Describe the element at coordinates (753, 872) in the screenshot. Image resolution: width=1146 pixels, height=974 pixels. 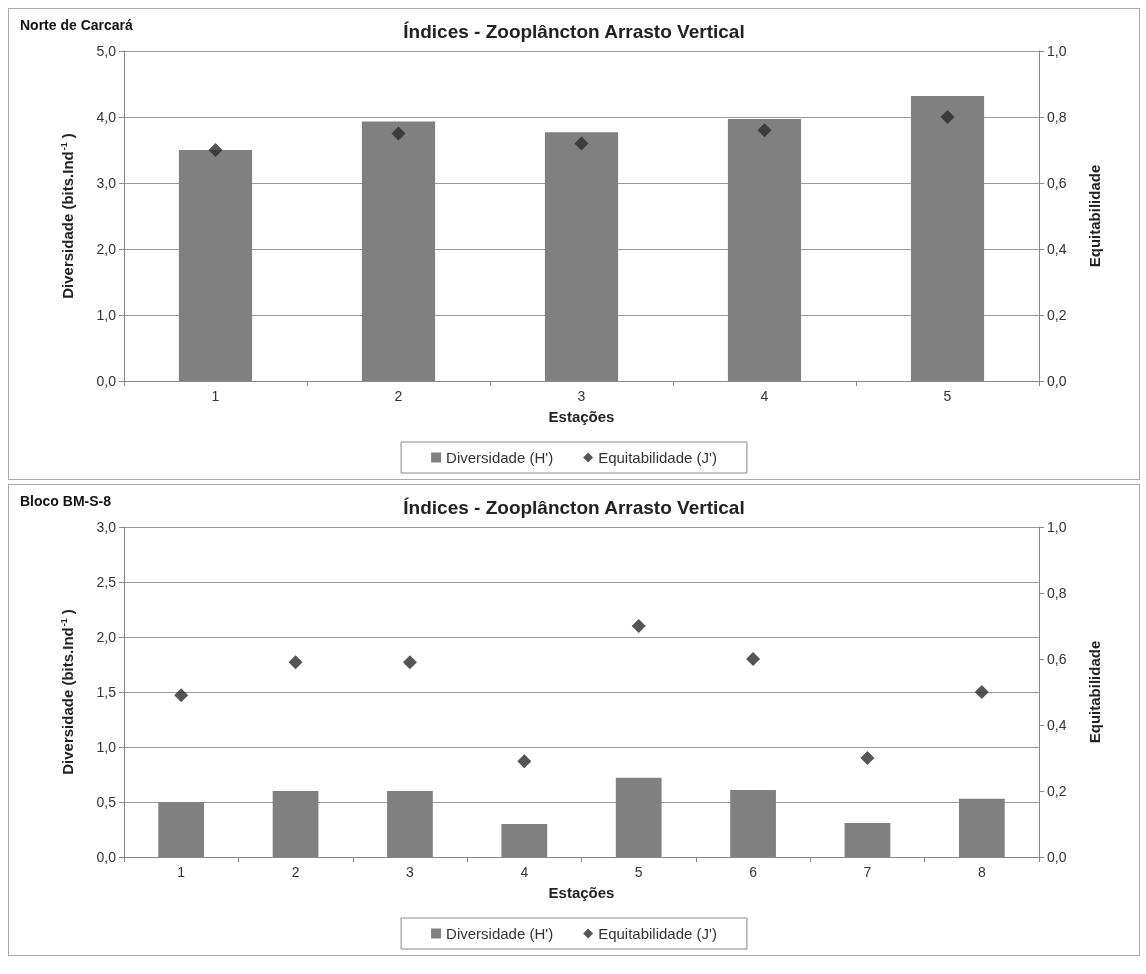
I see `x-tick-label: 6` at that location.